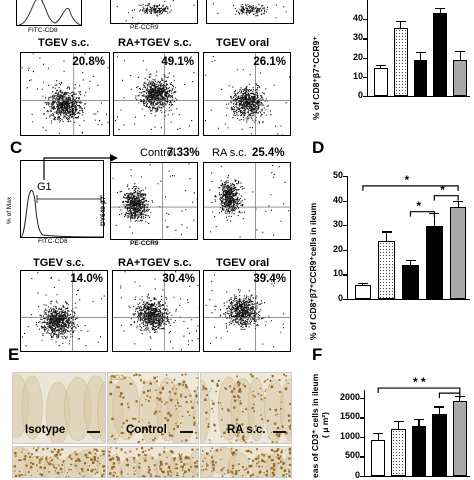 The image size is (474, 480). Describe the element at coordinates (350, 396) in the screenshot. I see `y-tick-label: 2000` at that location.